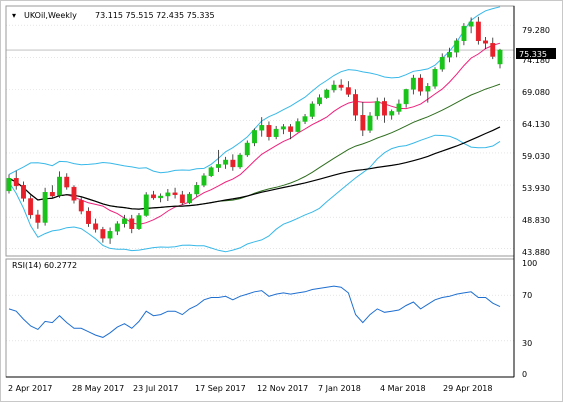 The image size is (563, 402). I want to click on time-tick: 12 Nov 2017, so click(282, 388).